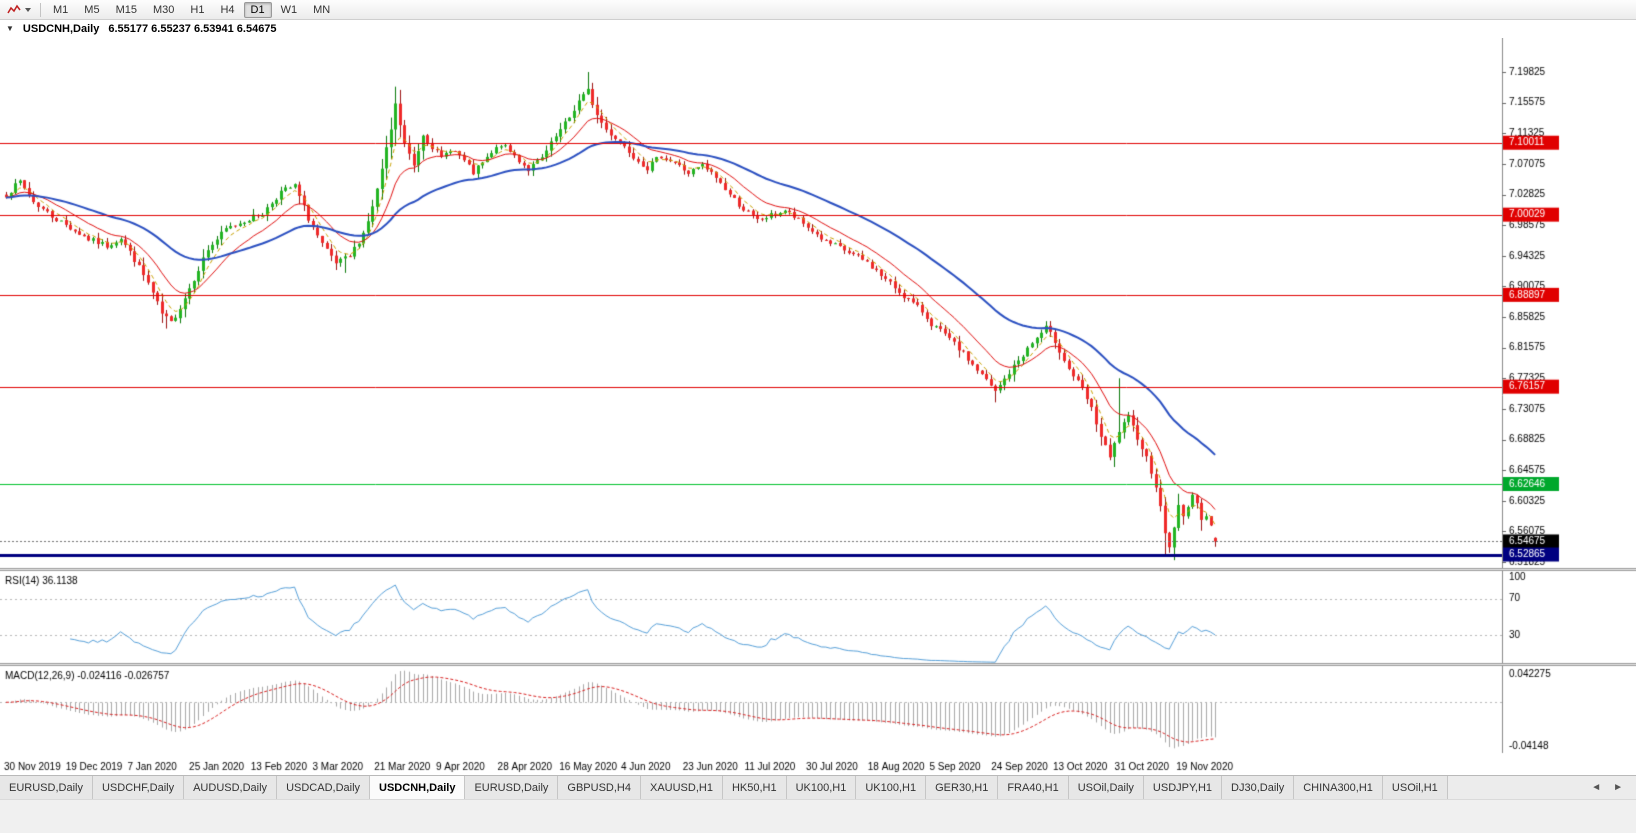 This screenshot has height=833, width=1636. Describe the element at coordinates (1258, 787) in the screenshot. I see `tab-dj30-daily: DJ30,Daily` at that location.